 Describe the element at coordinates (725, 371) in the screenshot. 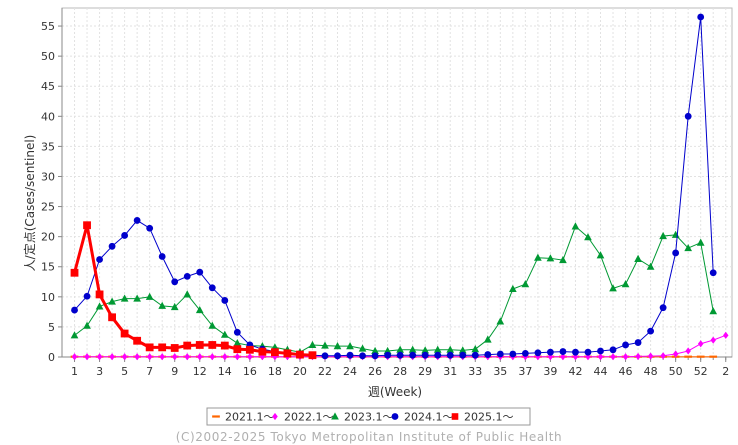

I see `x-tick-label: 2` at that location.